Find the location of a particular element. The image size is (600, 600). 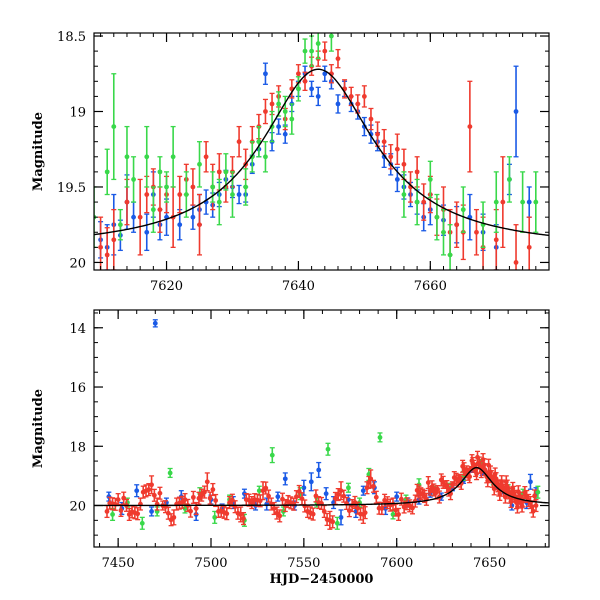

bottom-y-tick-label: 20 is located at coordinates (77, 507).